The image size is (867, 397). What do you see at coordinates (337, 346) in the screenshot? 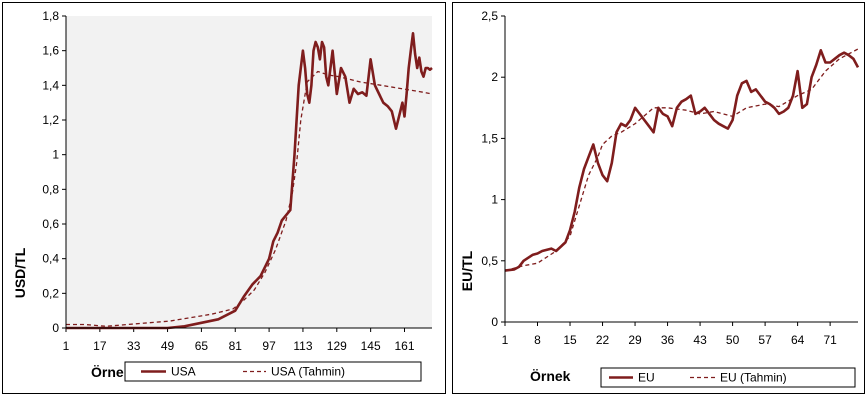
I see `x-tick-label: 129` at bounding box center [337, 346].